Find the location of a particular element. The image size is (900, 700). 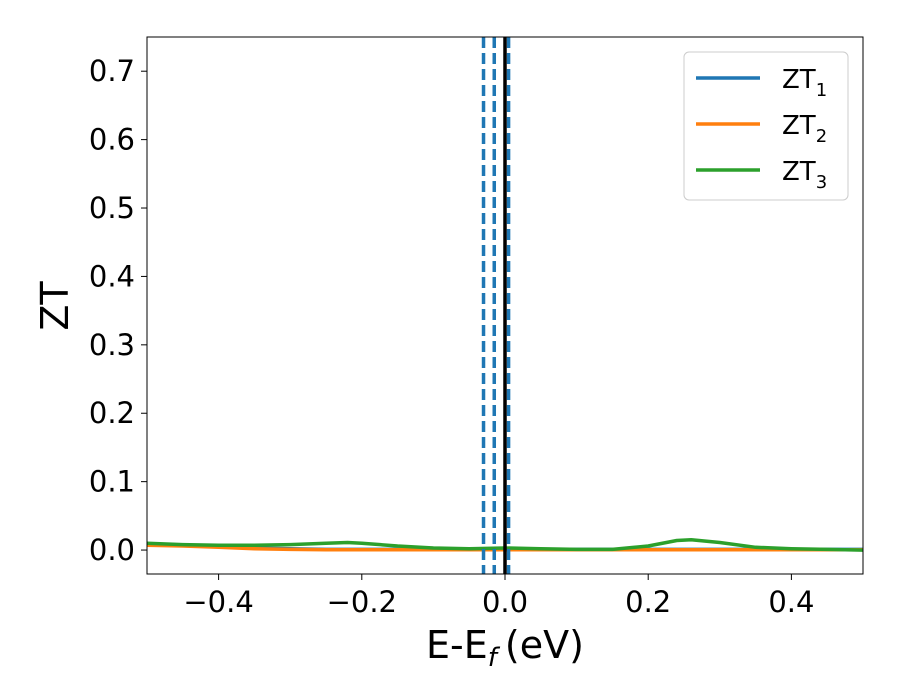

y-tick-label: 0.0 is located at coordinates (112, 550).